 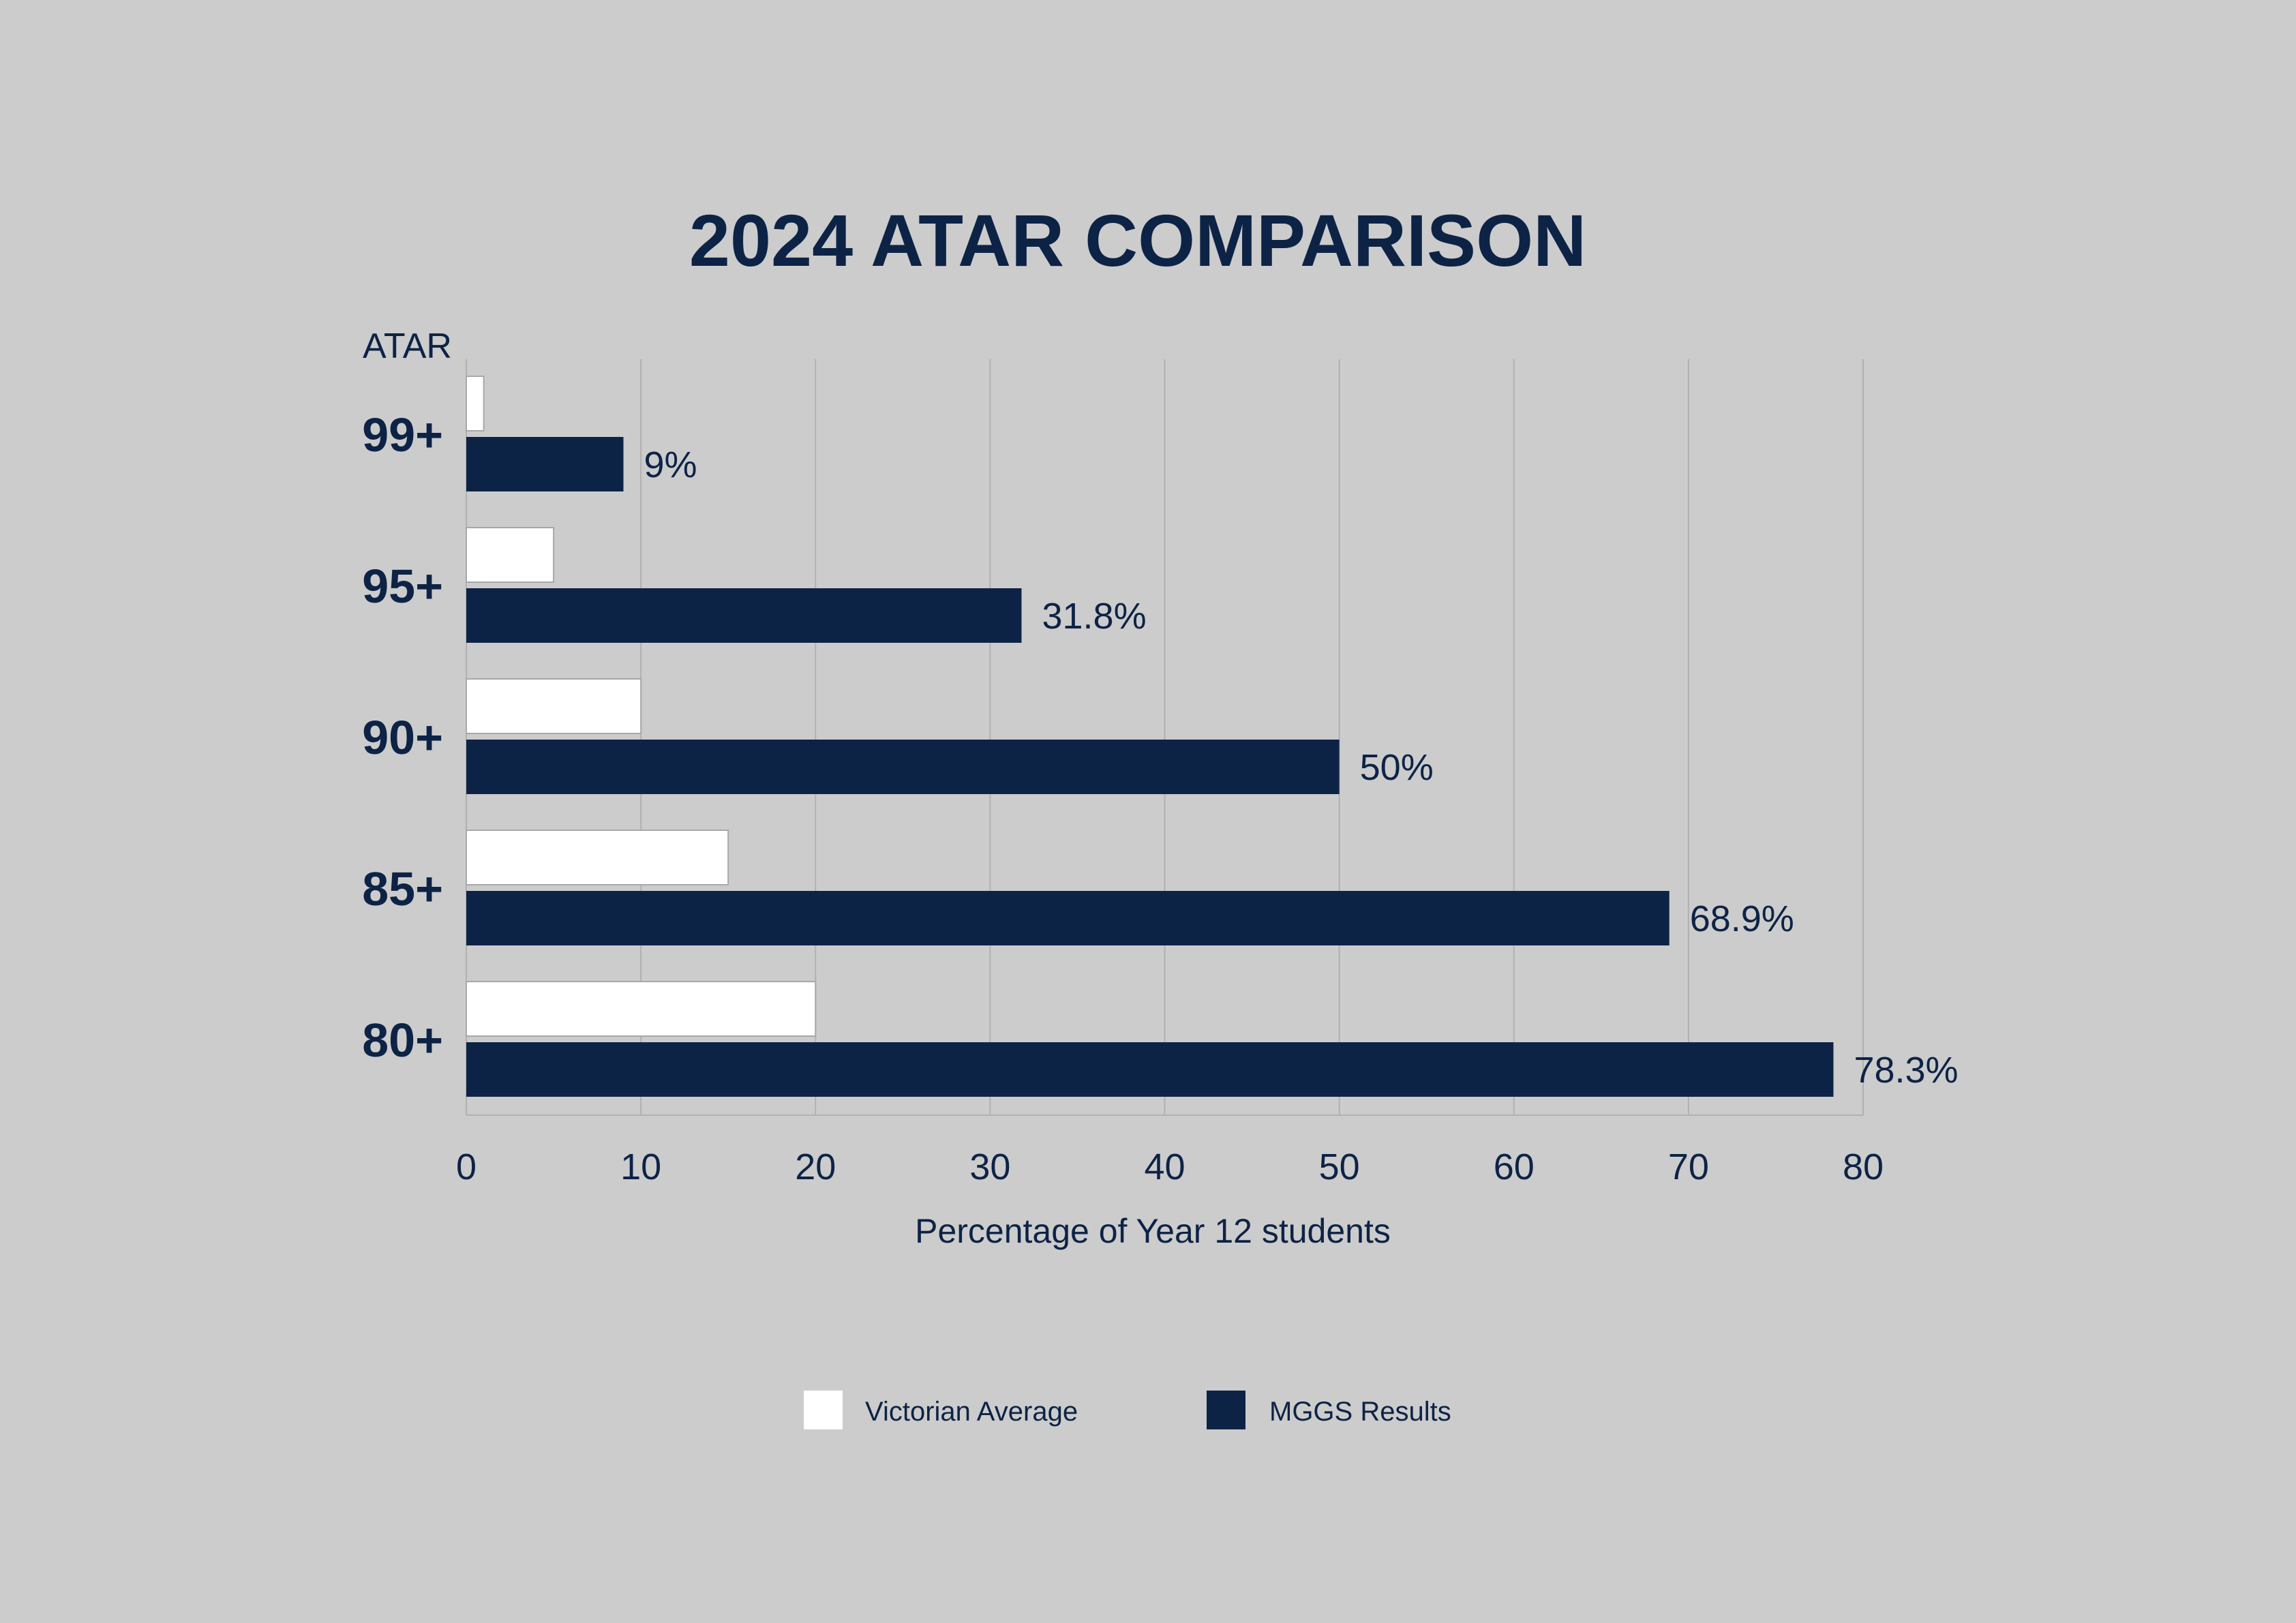 What do you see at coordinates (1863, 1167) in the screenshot?
I see `x-tick-label-80: 80` at bounding box center [1863, 1167].